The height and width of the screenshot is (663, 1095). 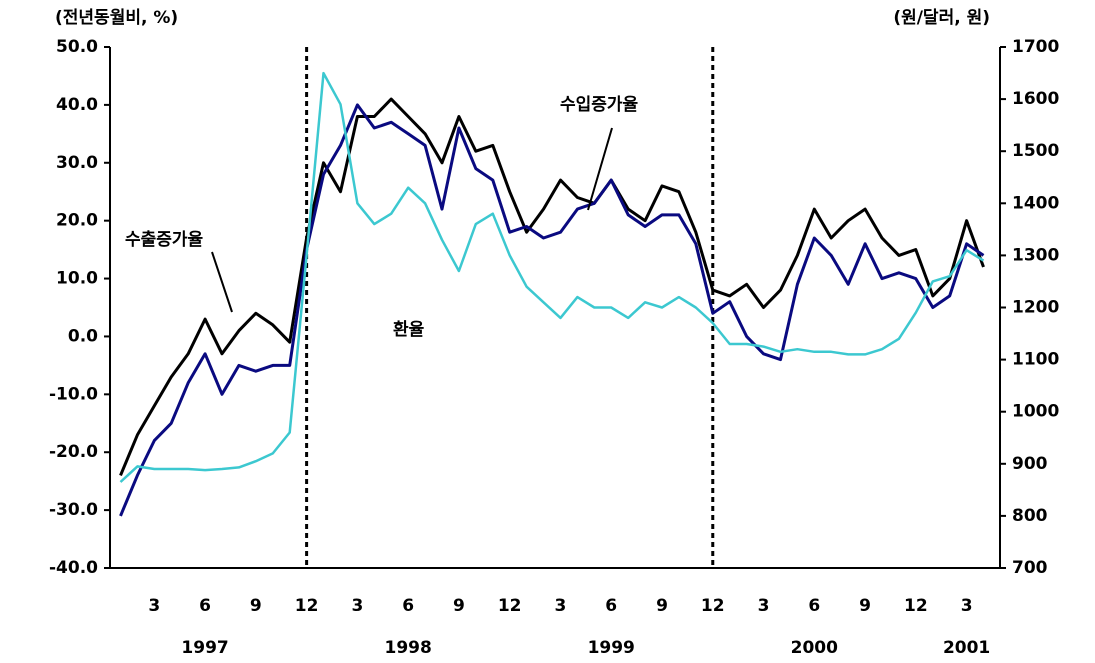 What do you see at coordinates (164, 240) in the screenshot?
I see `series-label: 수출증가율` at bounding box center [164, 240].